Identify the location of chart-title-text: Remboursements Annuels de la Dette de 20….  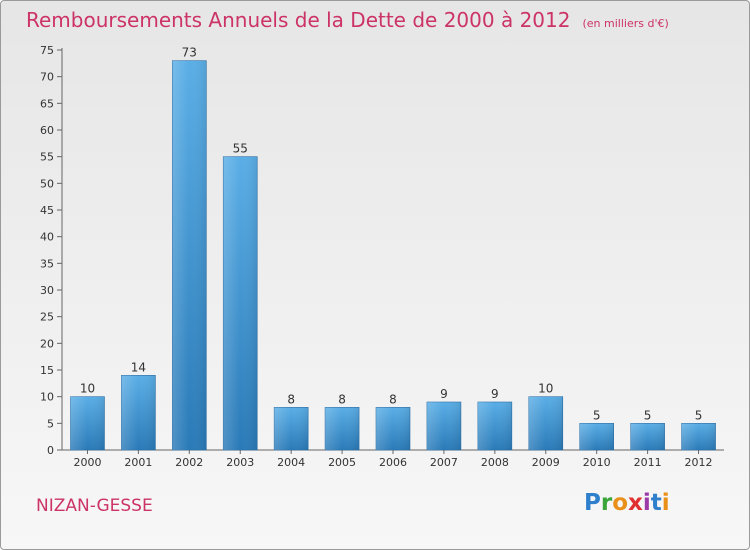
(298, 20).